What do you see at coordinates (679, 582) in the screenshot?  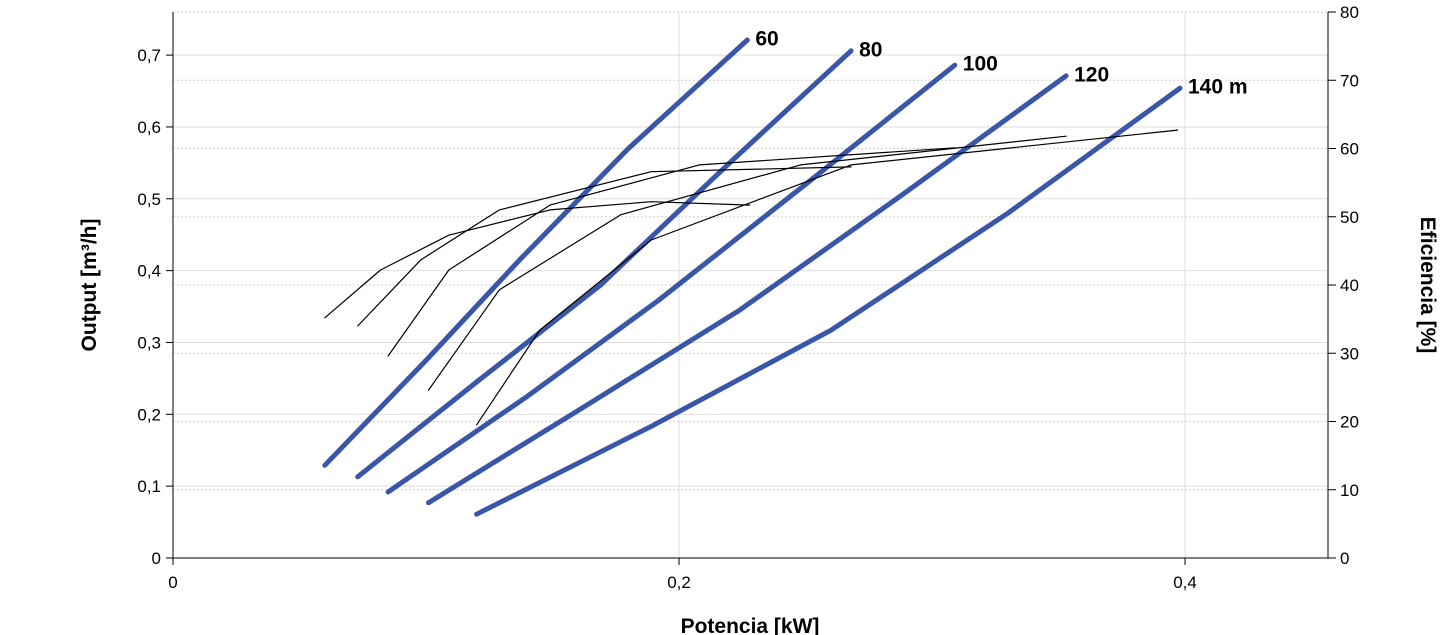 I see `x-tick-label: 0,2` at bounding box center [679, 582].